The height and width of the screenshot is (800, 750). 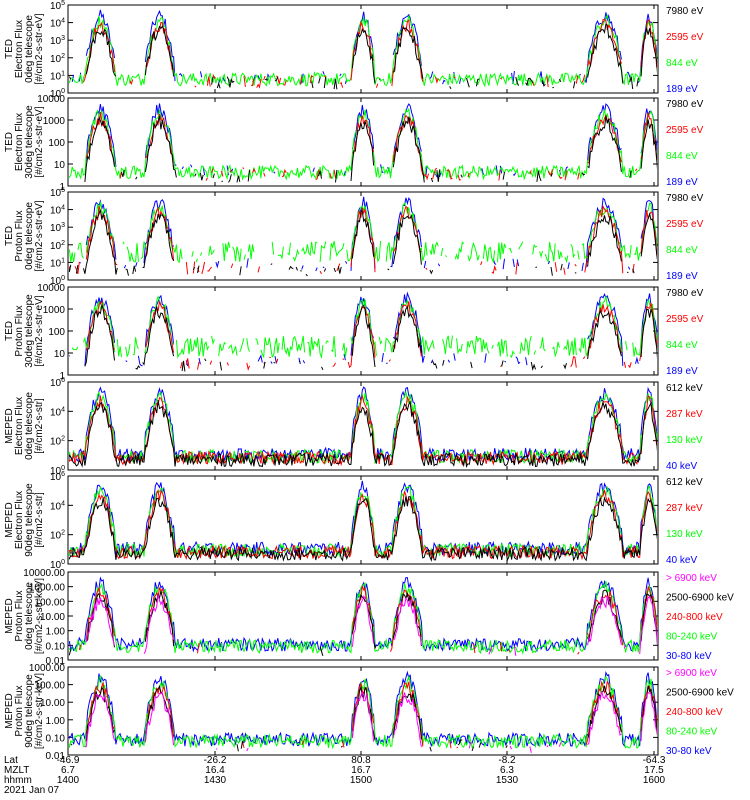 I want to click on x-tick-label-hhmm: 1600, so click(x=654, y=780).